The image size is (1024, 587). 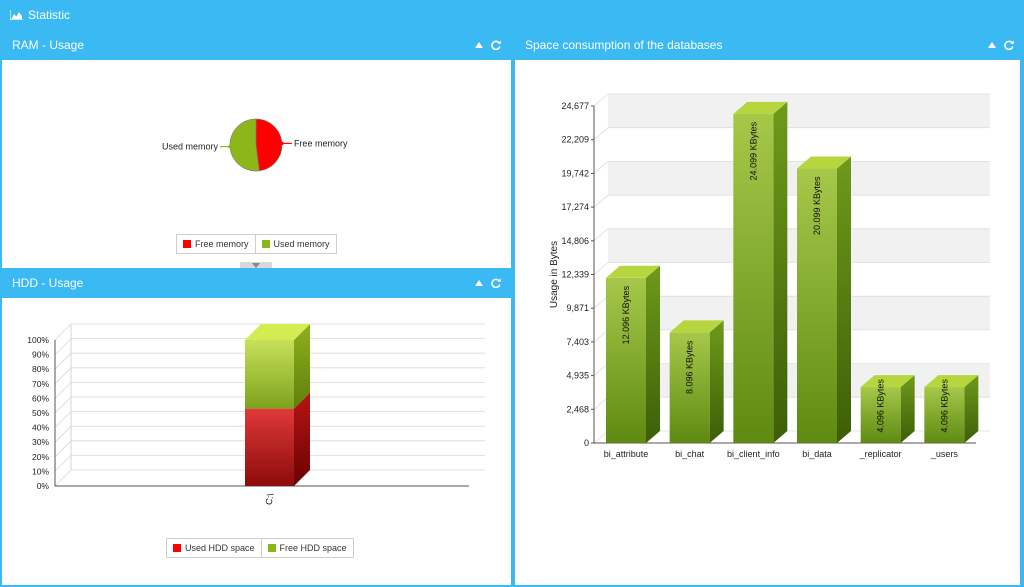 What do you see at coordinates (575, 173) in the screenshot?
I see `y-tick-label: 19,742` at bounding box center [575, 173].